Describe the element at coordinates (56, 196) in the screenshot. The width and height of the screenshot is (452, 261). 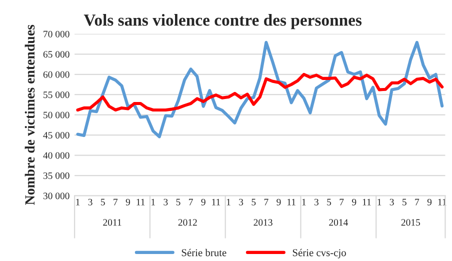
I see `y-tick-label: 30 000` at that location.